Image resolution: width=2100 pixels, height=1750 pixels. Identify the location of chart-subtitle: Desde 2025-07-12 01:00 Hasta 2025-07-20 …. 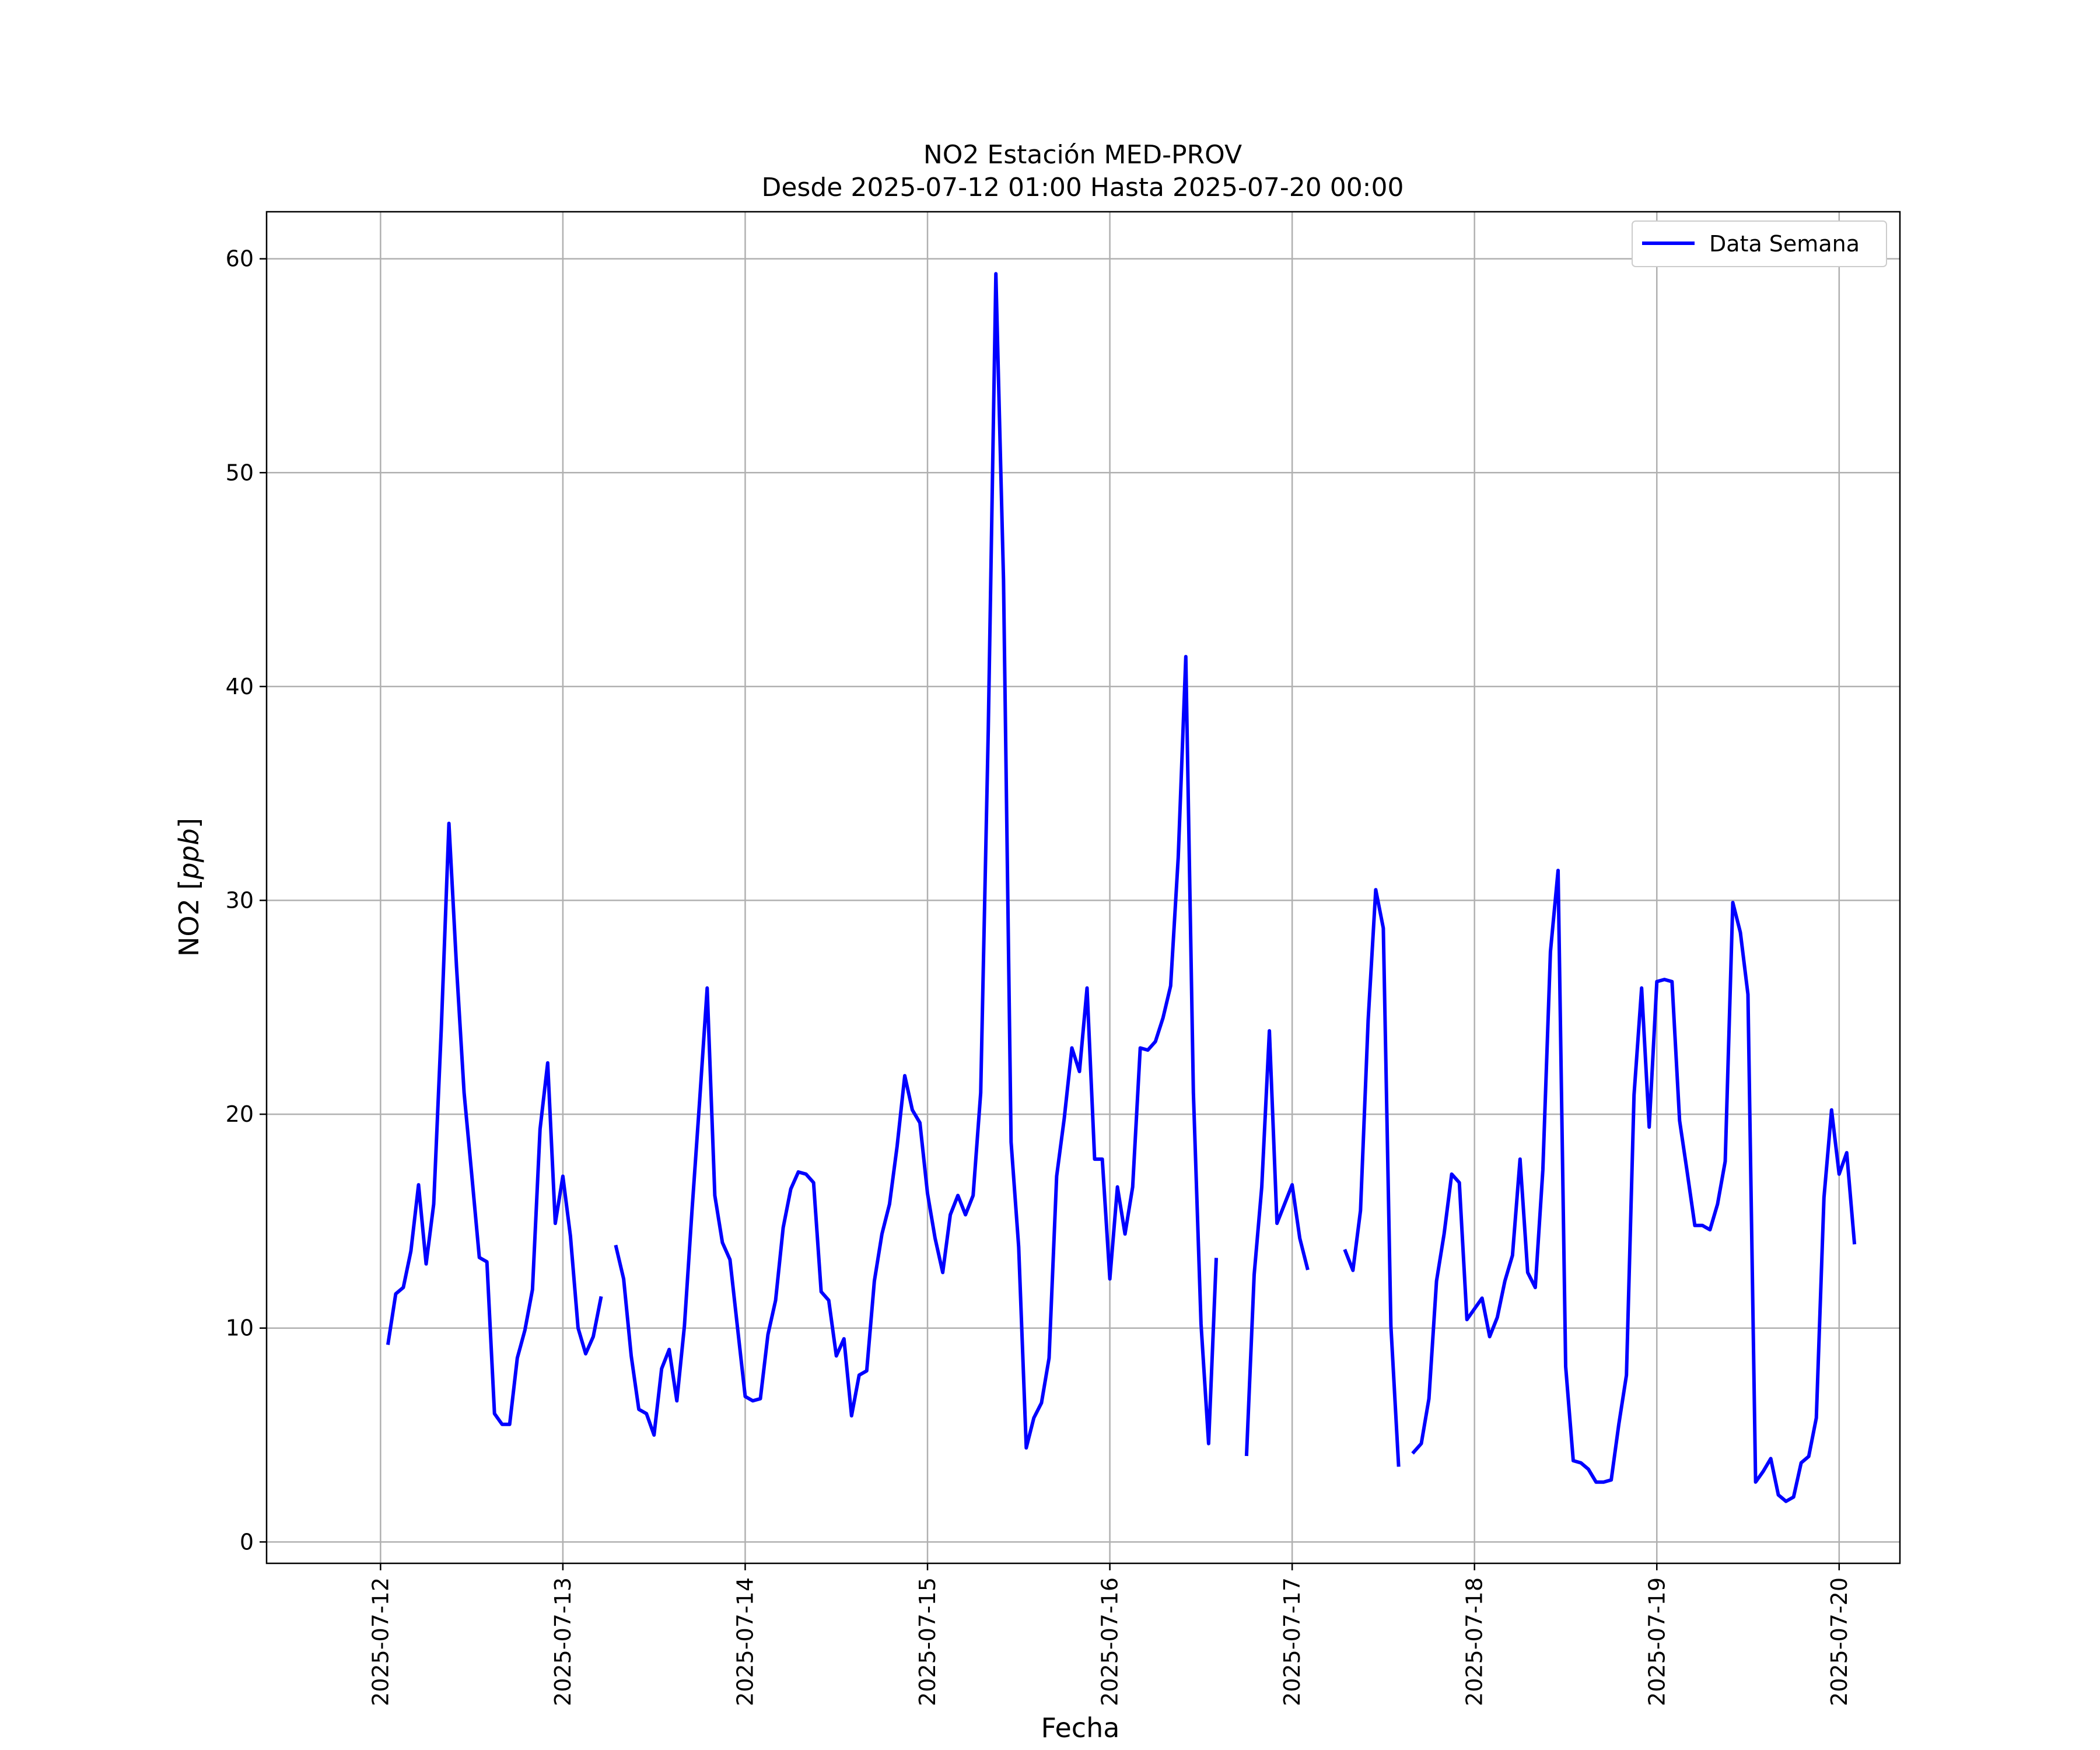
(1082, 187).